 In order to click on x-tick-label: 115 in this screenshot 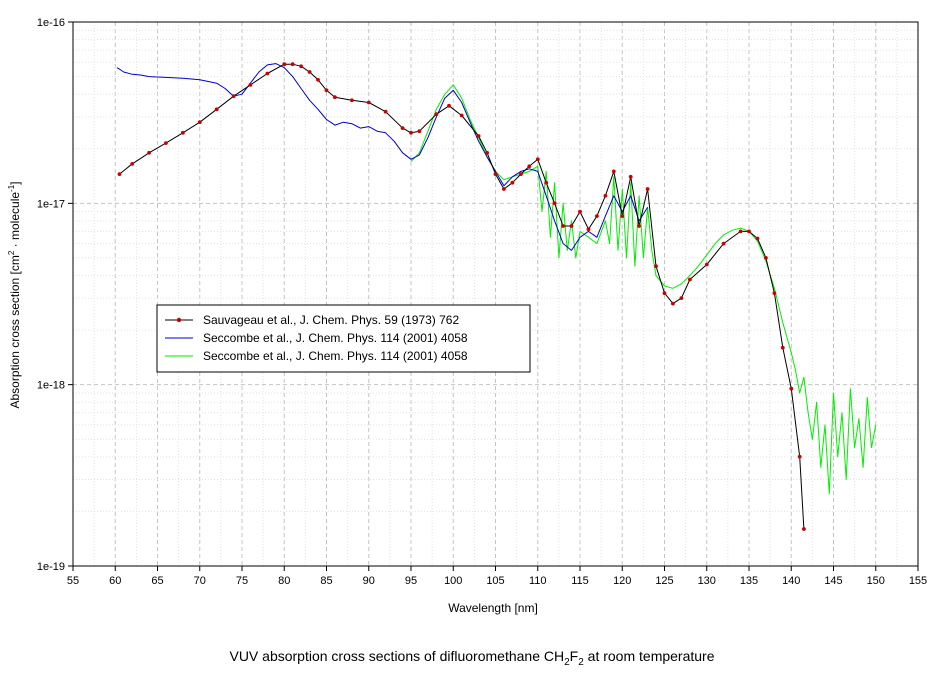, I will do `click(580, 581)`.